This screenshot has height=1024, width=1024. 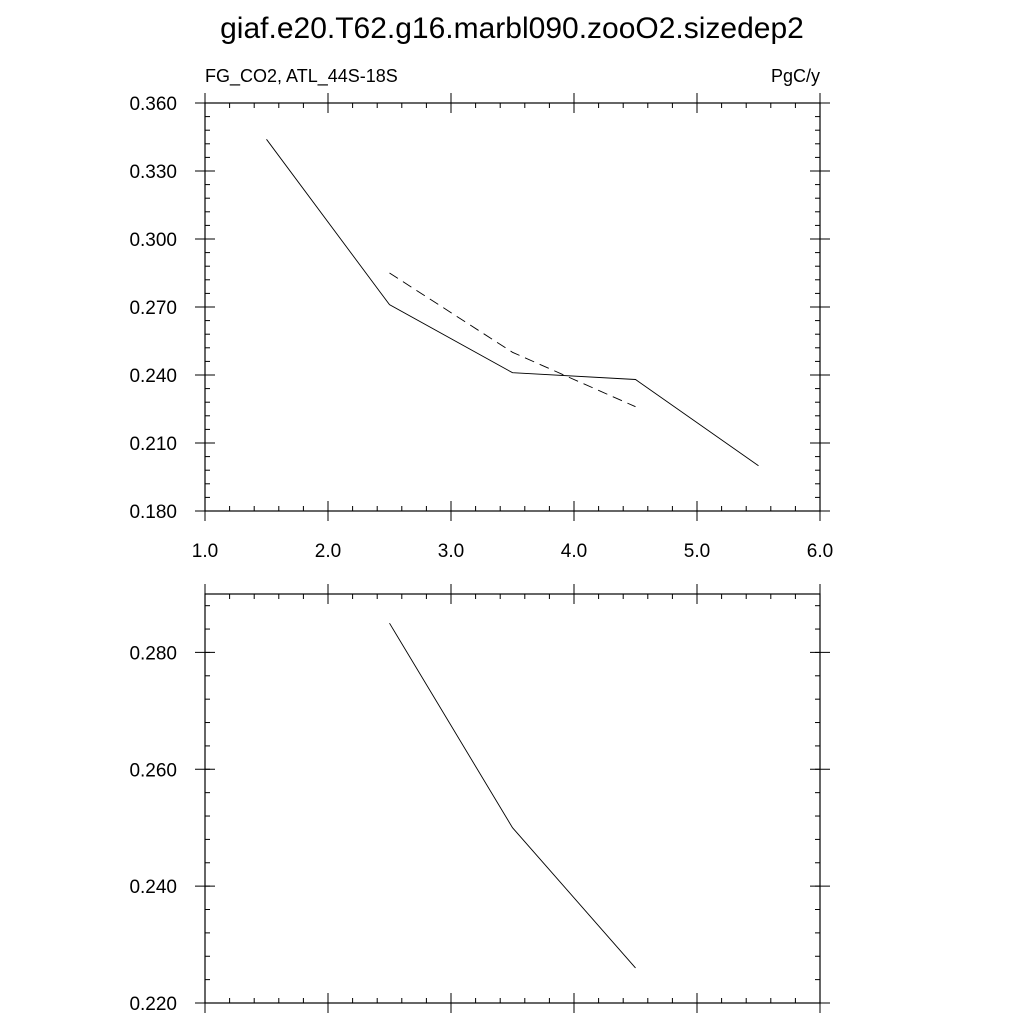 What do you see at coordinates (153, 512) in the screenshot?
I see `y-tick-label: 0.180` at bounding box center [153, 512].